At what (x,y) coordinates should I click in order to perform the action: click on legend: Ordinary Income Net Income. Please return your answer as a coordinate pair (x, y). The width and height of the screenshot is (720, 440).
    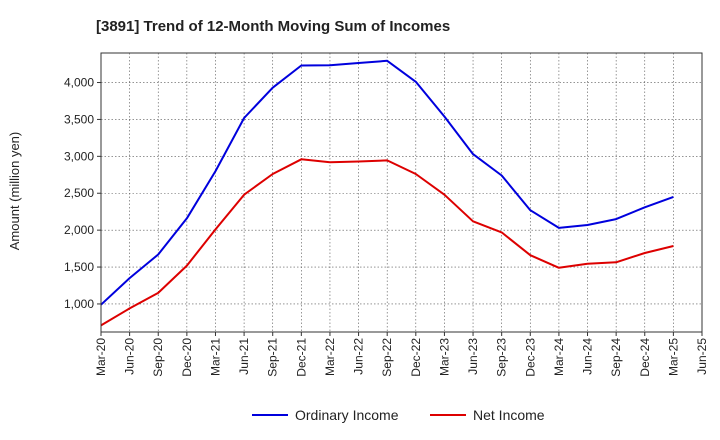
    Looking at the image, I should click on (398, 415).